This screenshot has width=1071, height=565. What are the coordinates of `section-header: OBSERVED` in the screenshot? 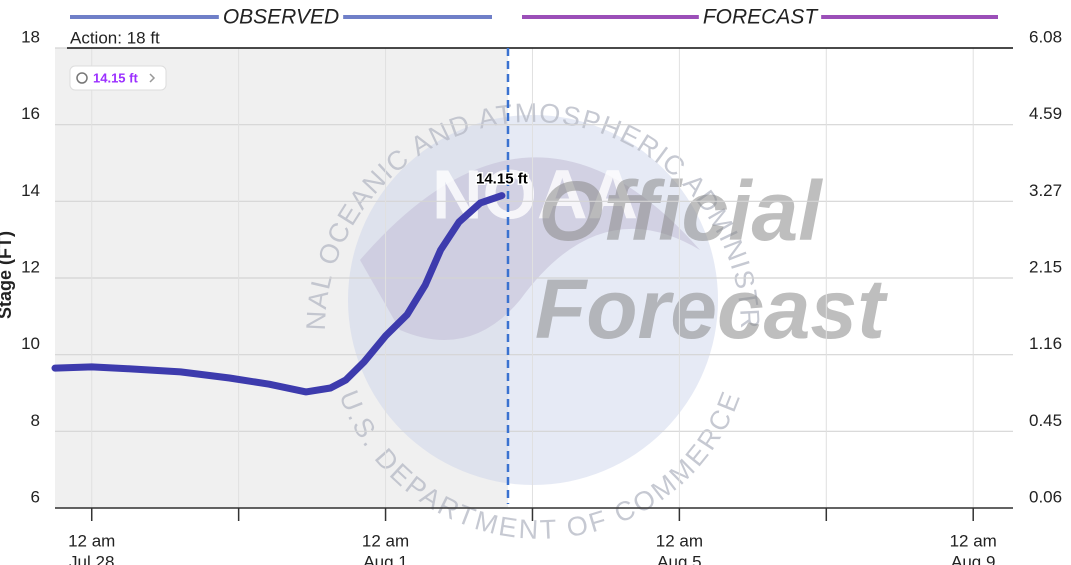 It's located at (281, 17).